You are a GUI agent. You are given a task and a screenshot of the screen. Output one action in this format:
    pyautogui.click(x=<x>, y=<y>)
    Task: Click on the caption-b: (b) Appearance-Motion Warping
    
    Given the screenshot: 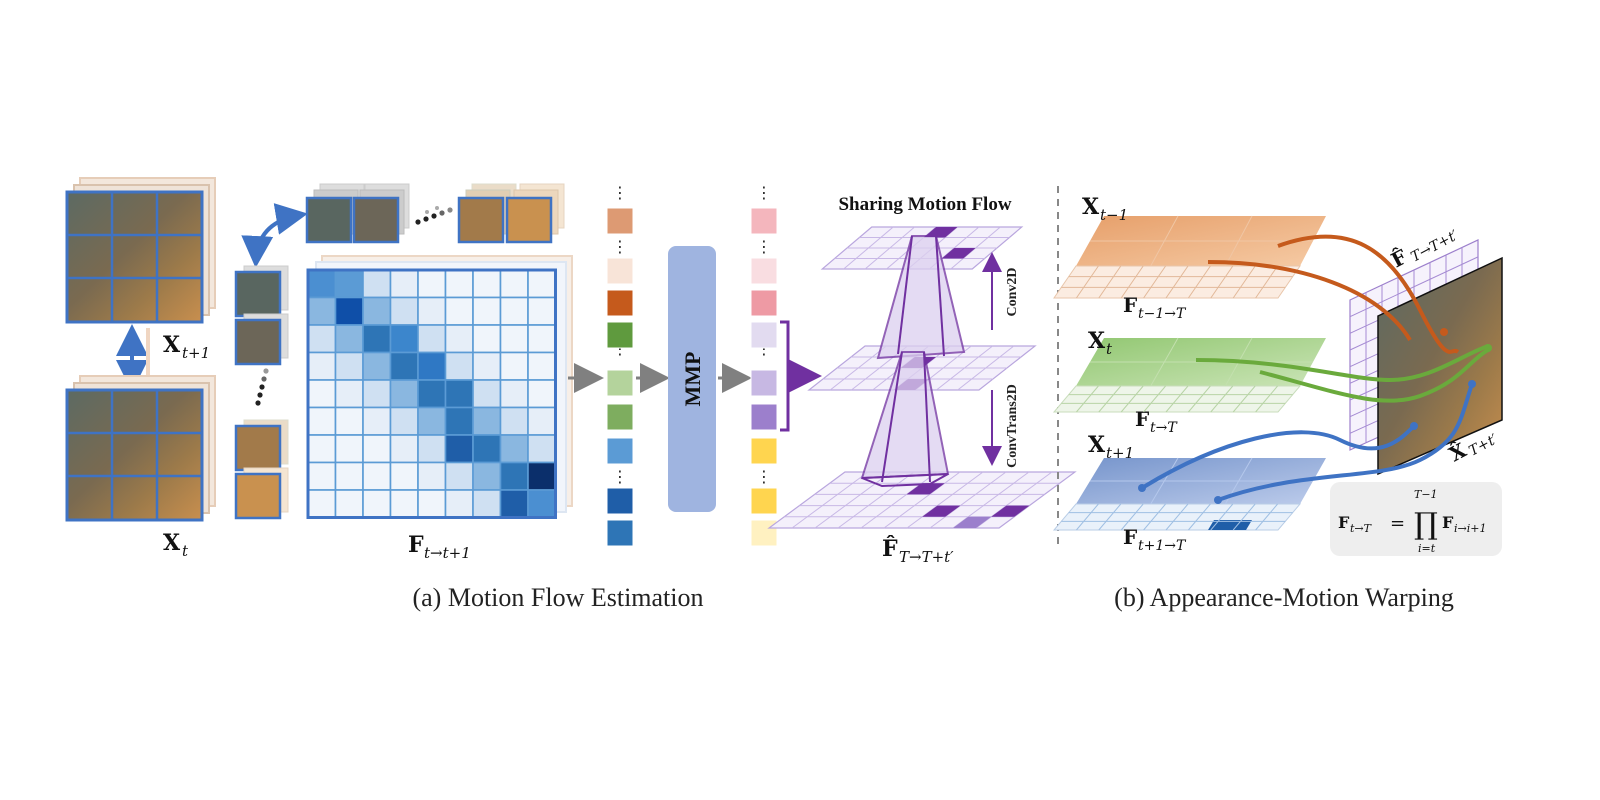 What is the action you would take?
    pyautogui.click(x=1284, y=597)
    